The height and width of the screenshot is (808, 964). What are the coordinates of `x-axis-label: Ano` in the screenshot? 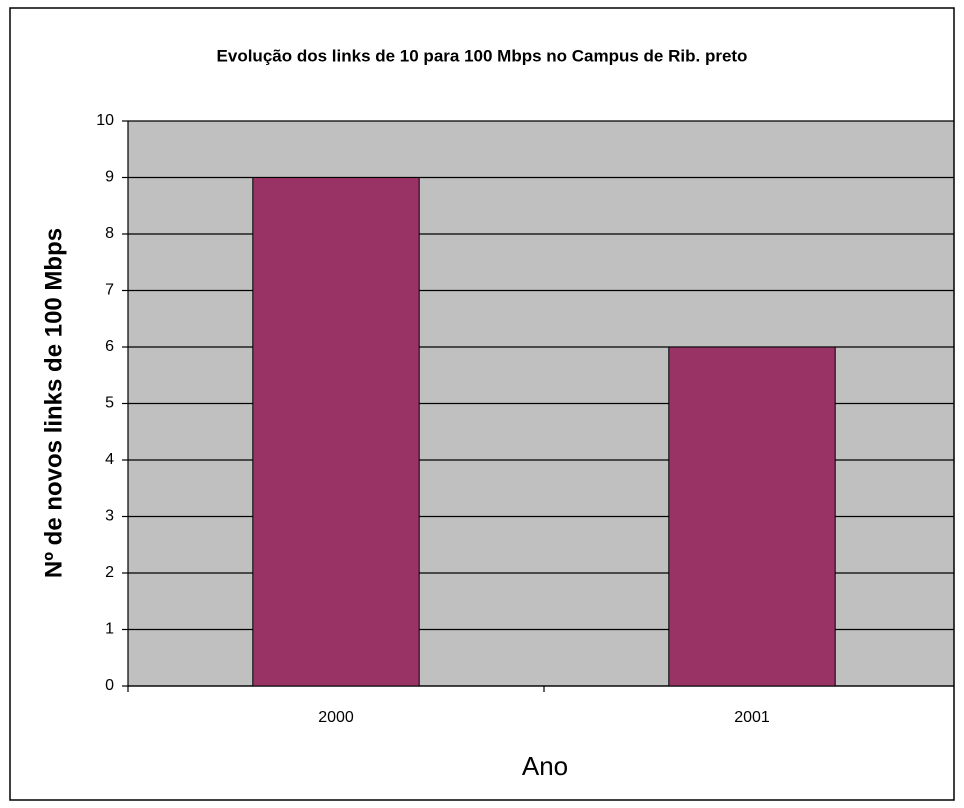 It's located at (545, 766).